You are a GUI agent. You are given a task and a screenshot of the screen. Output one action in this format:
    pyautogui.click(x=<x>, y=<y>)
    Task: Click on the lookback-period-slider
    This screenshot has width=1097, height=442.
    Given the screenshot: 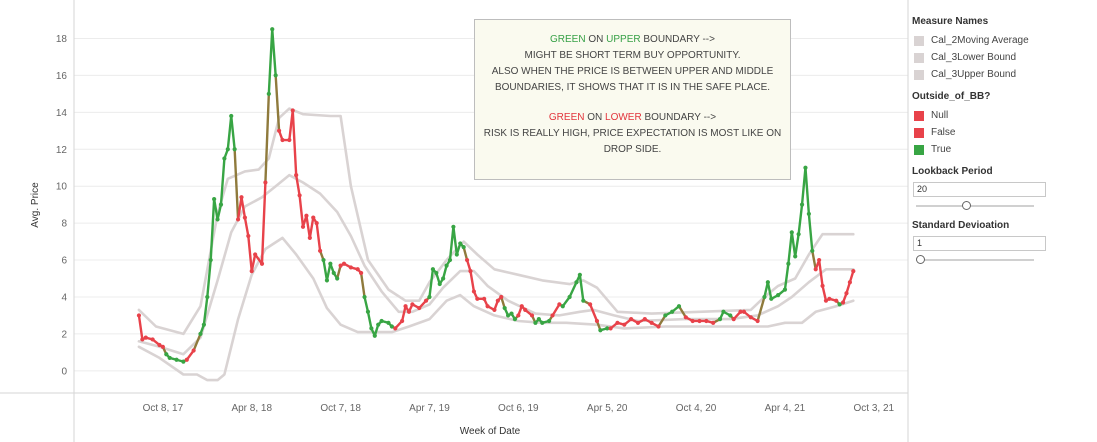 What is the action you would take?
    pyautogui.click(x=975, y=206)
    